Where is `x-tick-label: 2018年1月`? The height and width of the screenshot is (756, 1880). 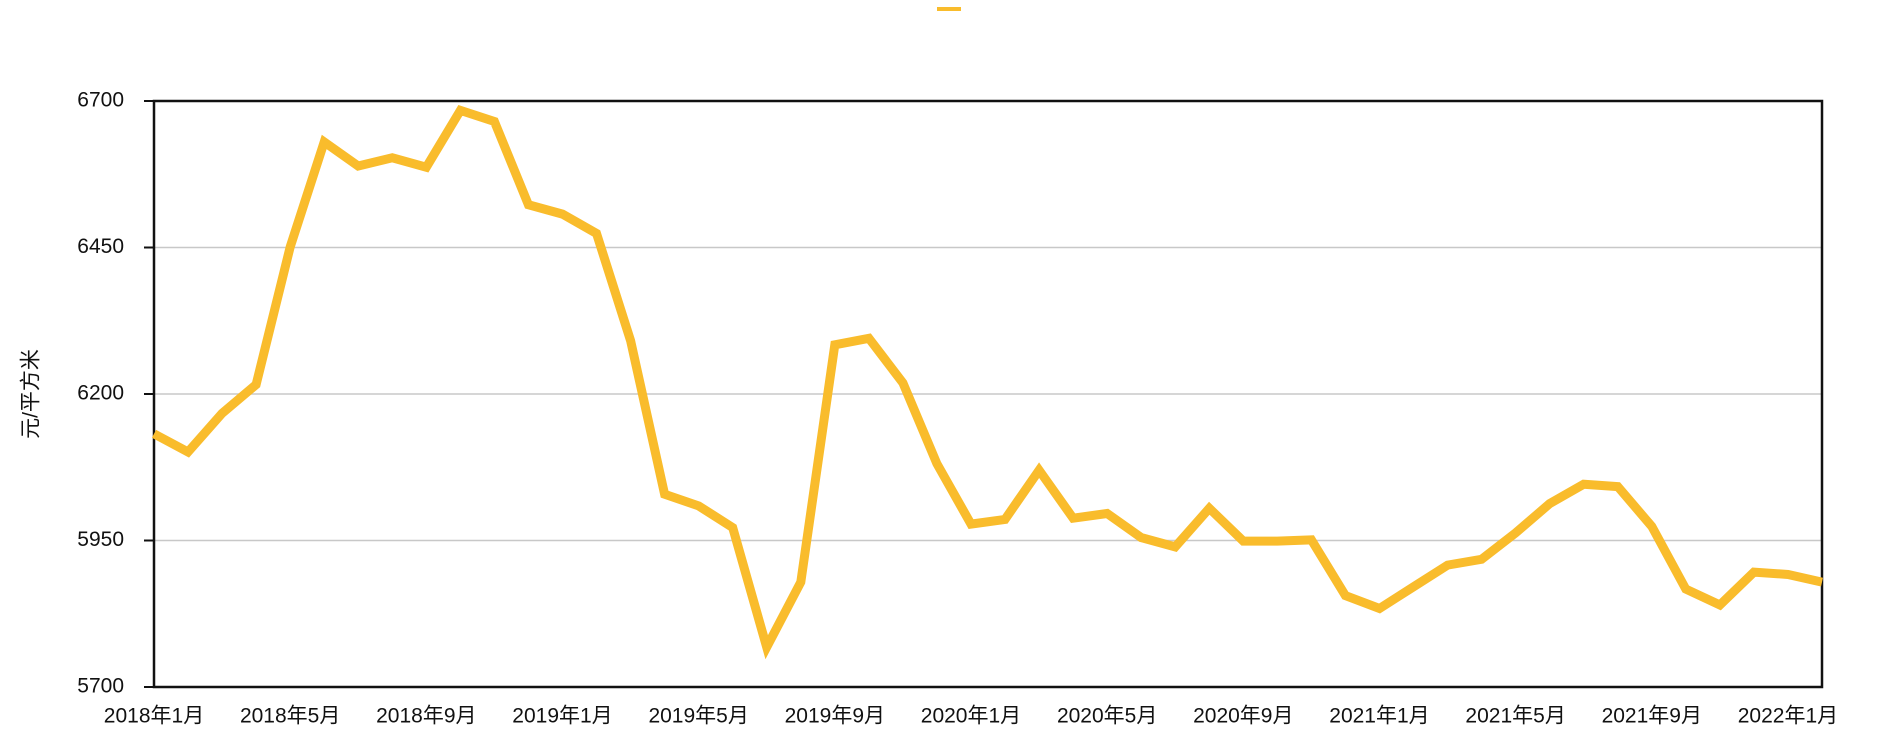 x-tick-label: 2018年1月 is located at coordinates (154, 716).